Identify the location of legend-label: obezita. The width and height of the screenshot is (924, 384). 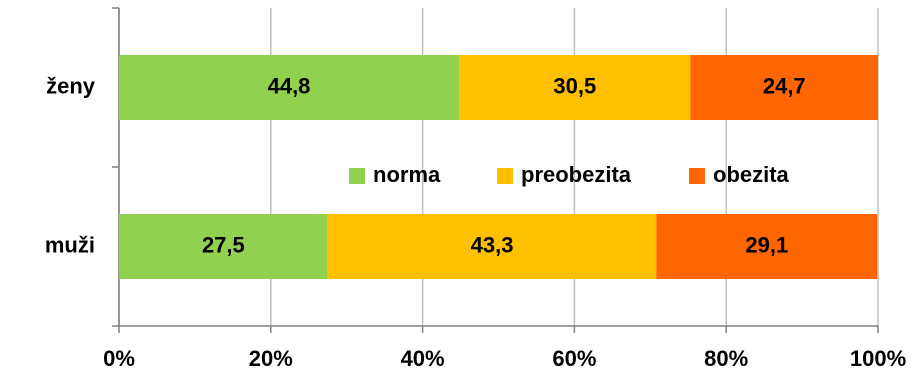
(751, 174).